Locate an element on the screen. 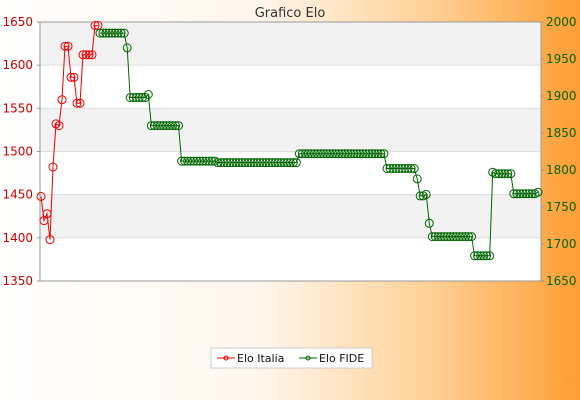 The width and height of the screenshot is (580, 400). y-left-tick-label: 1450 is located at coordinates (17, 195).